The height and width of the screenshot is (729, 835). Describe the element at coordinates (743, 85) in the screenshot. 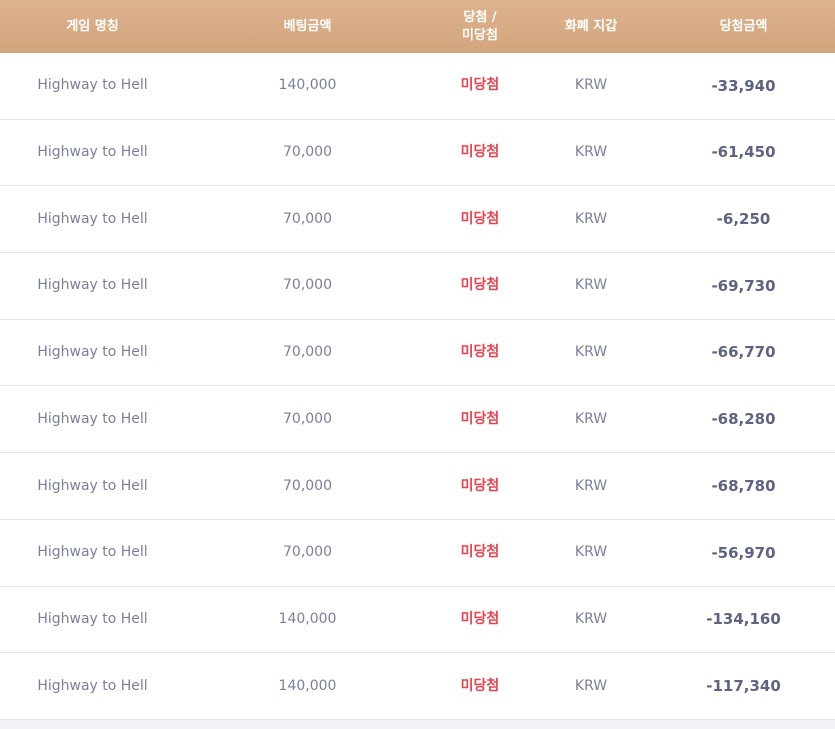

I see `win-amount: -33,940` at that location.